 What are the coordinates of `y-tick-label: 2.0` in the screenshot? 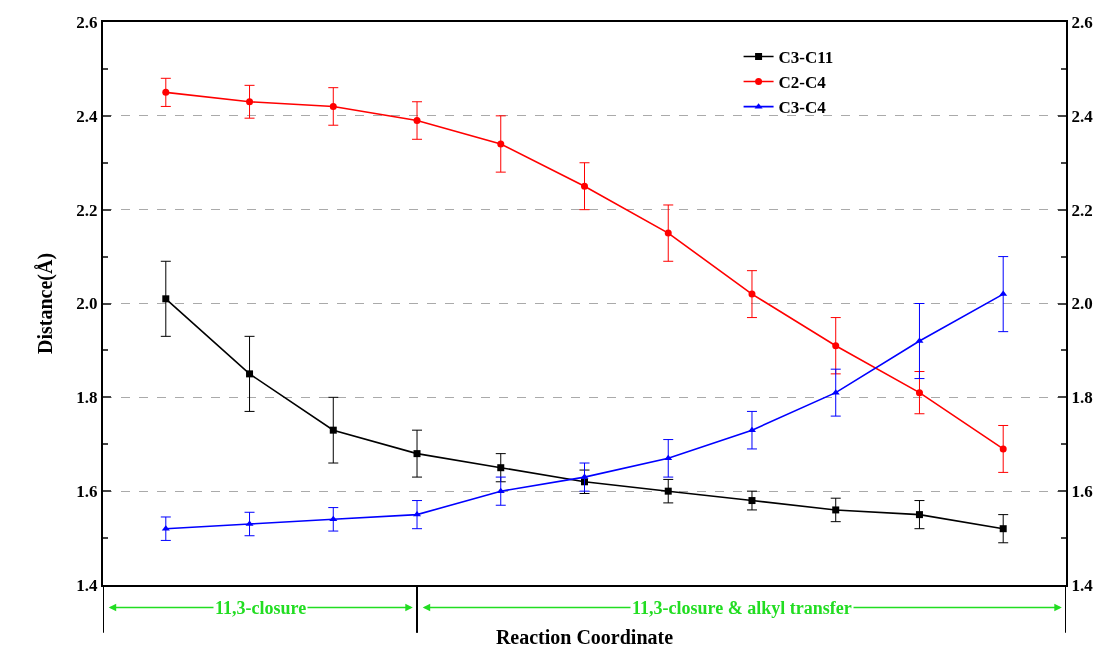 It's located at (87, 304).